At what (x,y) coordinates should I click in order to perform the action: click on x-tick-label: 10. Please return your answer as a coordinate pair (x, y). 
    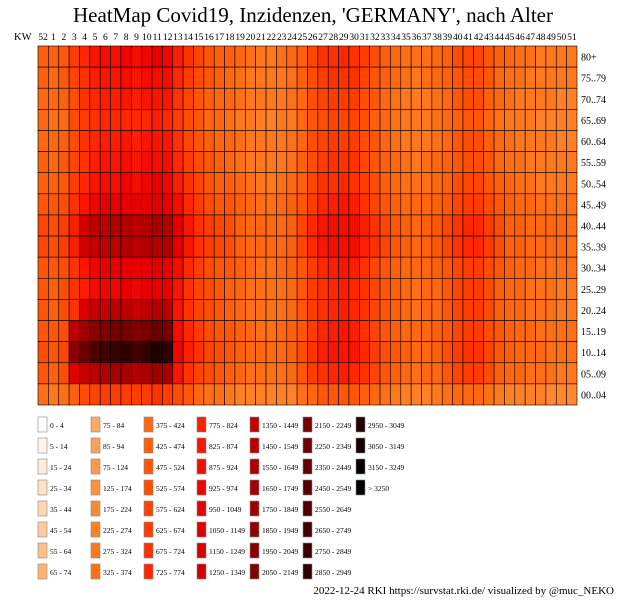
    Looking at the image, I should click on (147, 38).